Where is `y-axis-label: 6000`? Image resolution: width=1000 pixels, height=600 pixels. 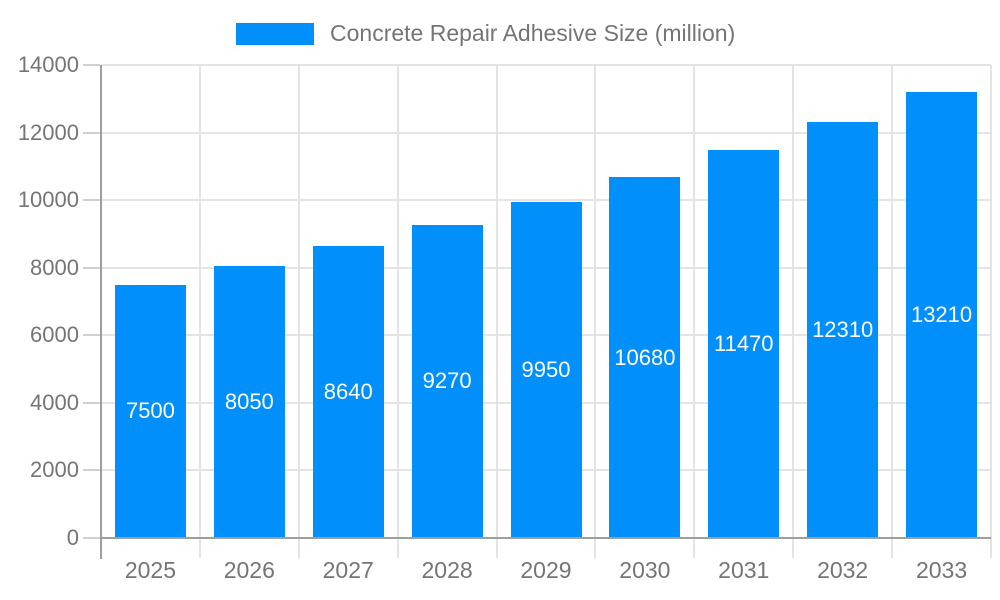 y-axis-label: 6000 is located at coordinates (54, 335).